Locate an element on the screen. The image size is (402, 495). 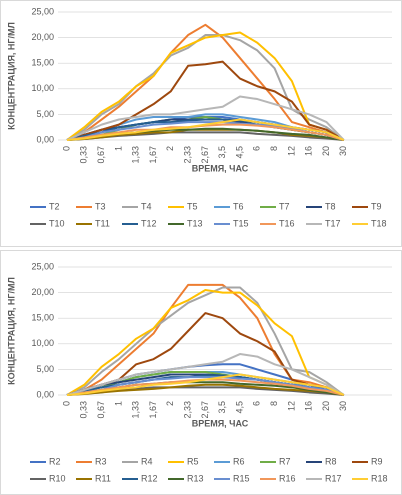
legend-label: R12 is located at coordinates (149, 478).